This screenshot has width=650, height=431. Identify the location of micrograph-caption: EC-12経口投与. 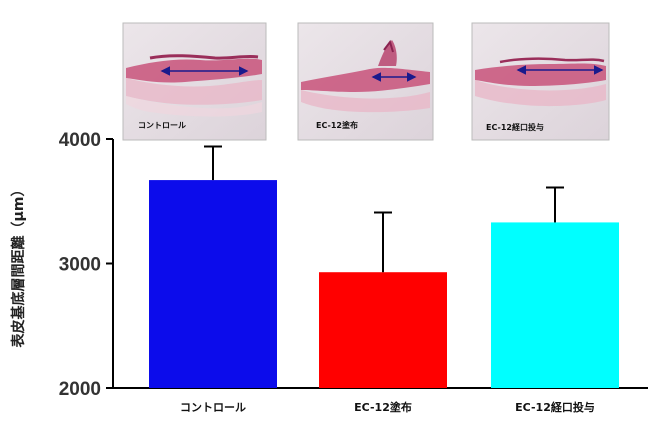
(515, 127).